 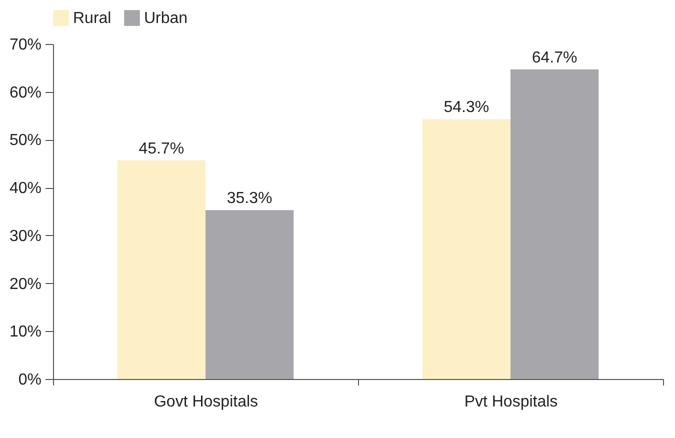 What do you see at coordinates (166, 18) in the screenshot?
I see `legend-label: Urban` at bounding box center [166, 18].